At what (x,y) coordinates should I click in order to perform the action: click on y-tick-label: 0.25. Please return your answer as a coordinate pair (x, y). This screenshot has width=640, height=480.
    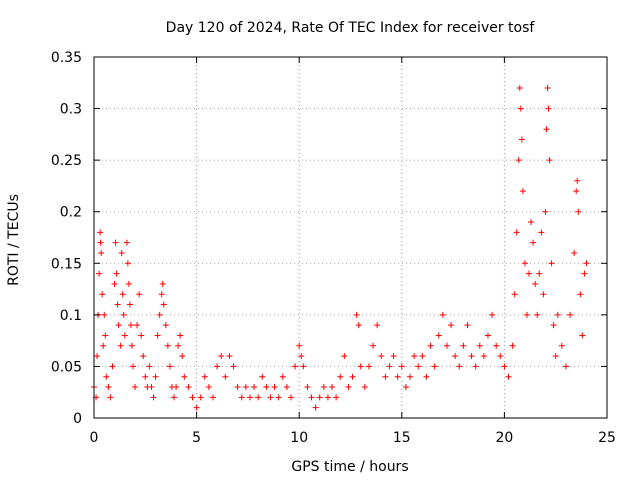
    Looking at the image, I should click on (66, 161).